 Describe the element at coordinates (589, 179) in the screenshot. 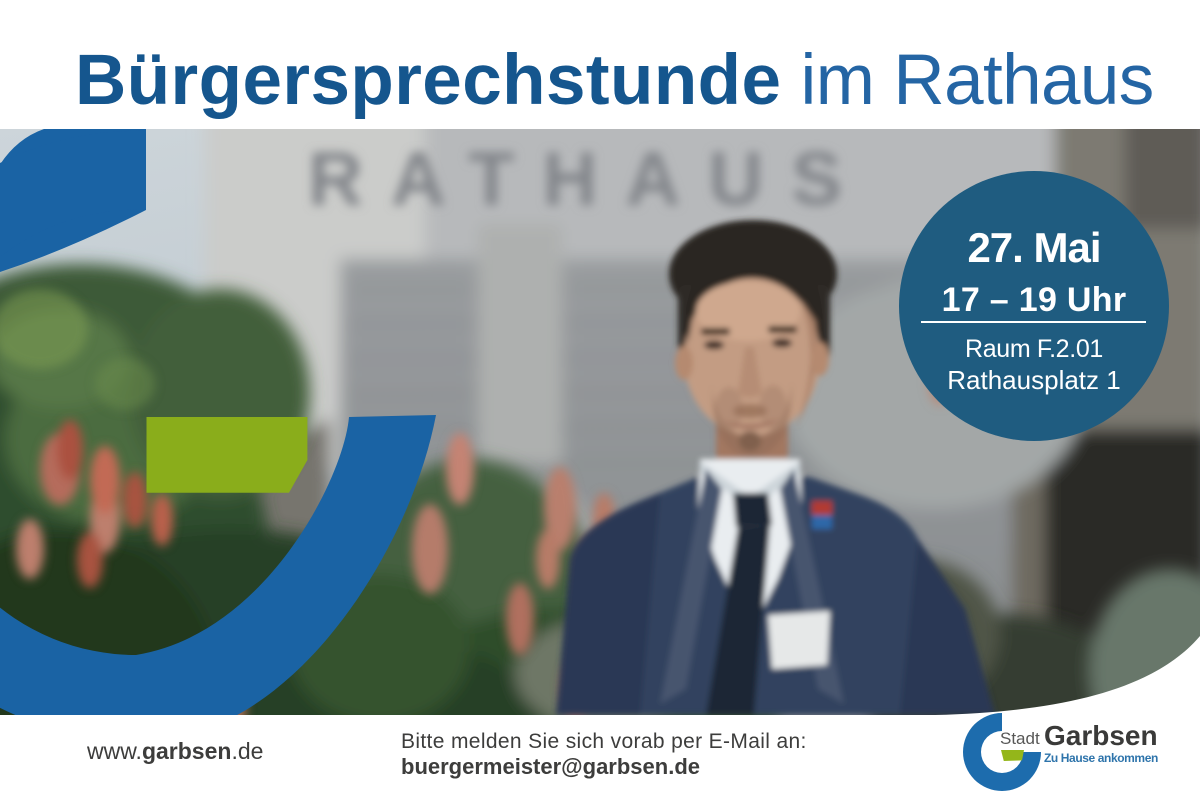

I see `svg-text: RATHAUS` at that location.